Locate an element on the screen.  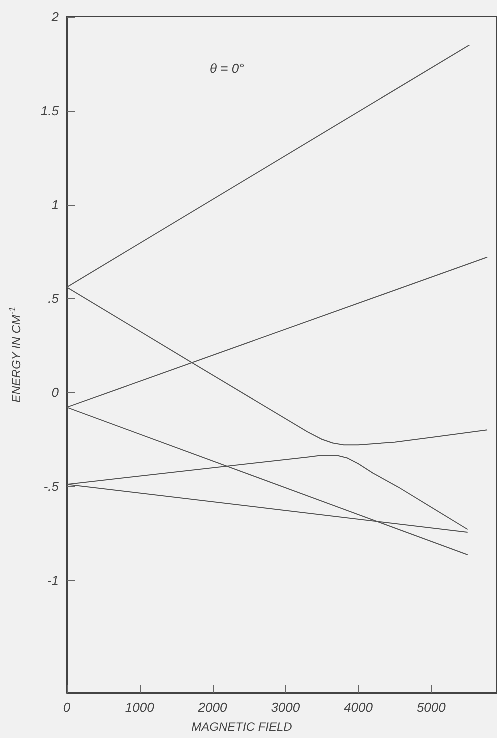
annotation: θ = 0° is located at coordinates (227, 68).